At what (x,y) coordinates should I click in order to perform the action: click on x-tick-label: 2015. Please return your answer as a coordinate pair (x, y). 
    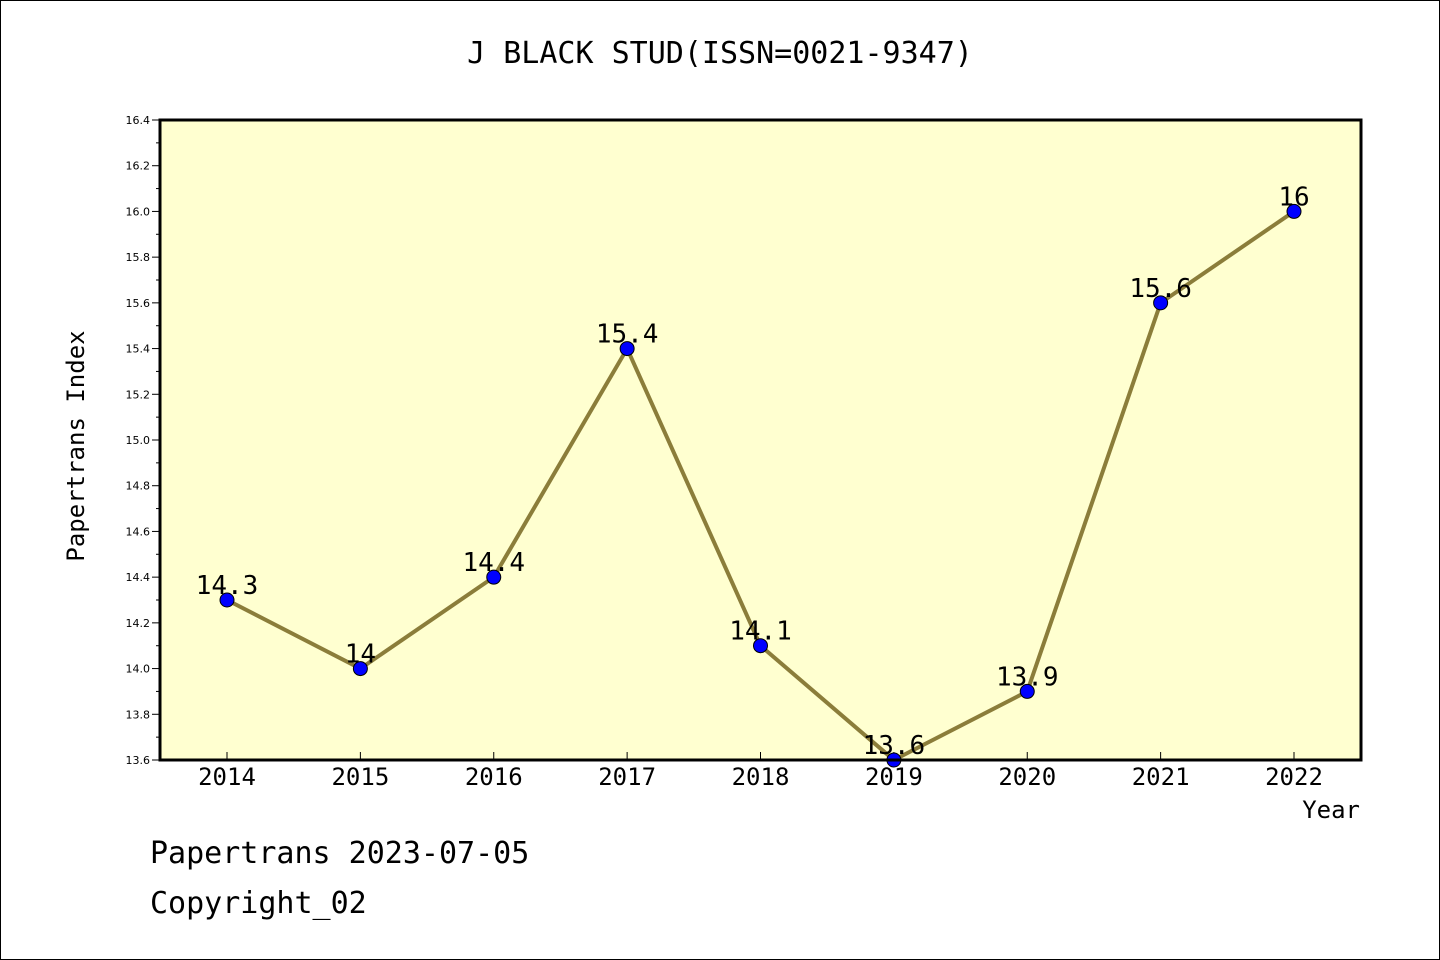
    Looking at the image, I should click on (360, 777).